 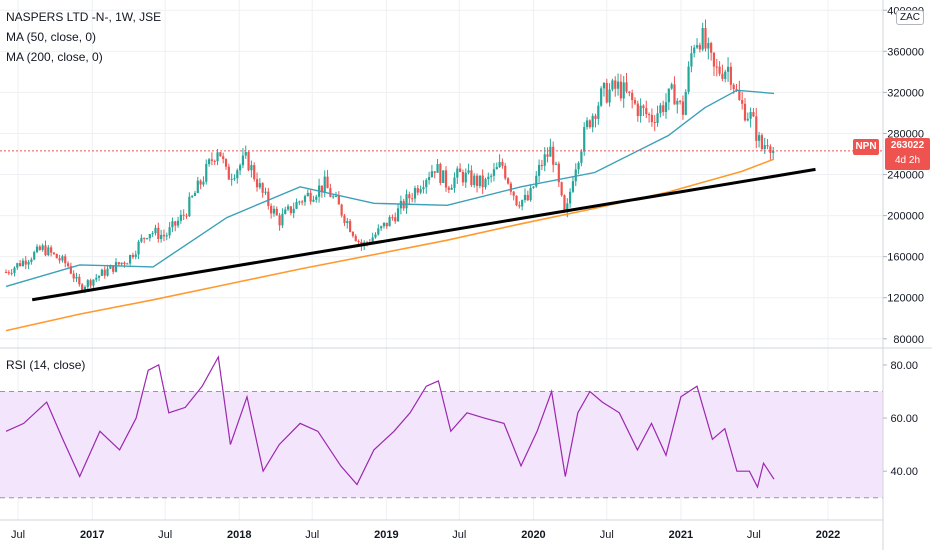 I want to click on ma200-legend: MA (200, close, 0), so click(x=54, y=57).